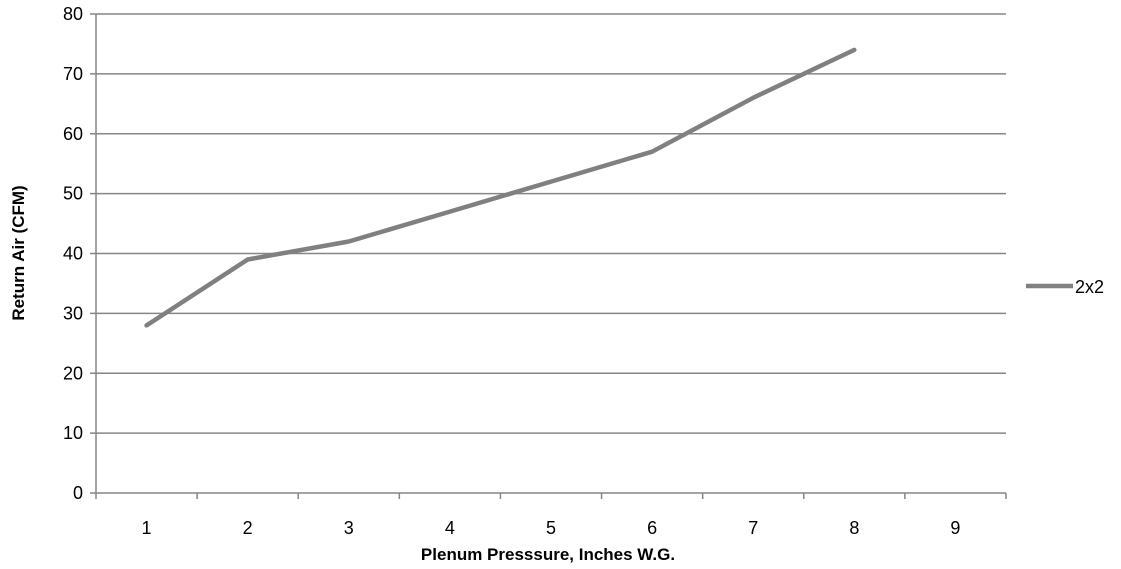 This screenshot has height=569, width=1121. I want to click on x-tick-label-6: 6, so click(652, 528).